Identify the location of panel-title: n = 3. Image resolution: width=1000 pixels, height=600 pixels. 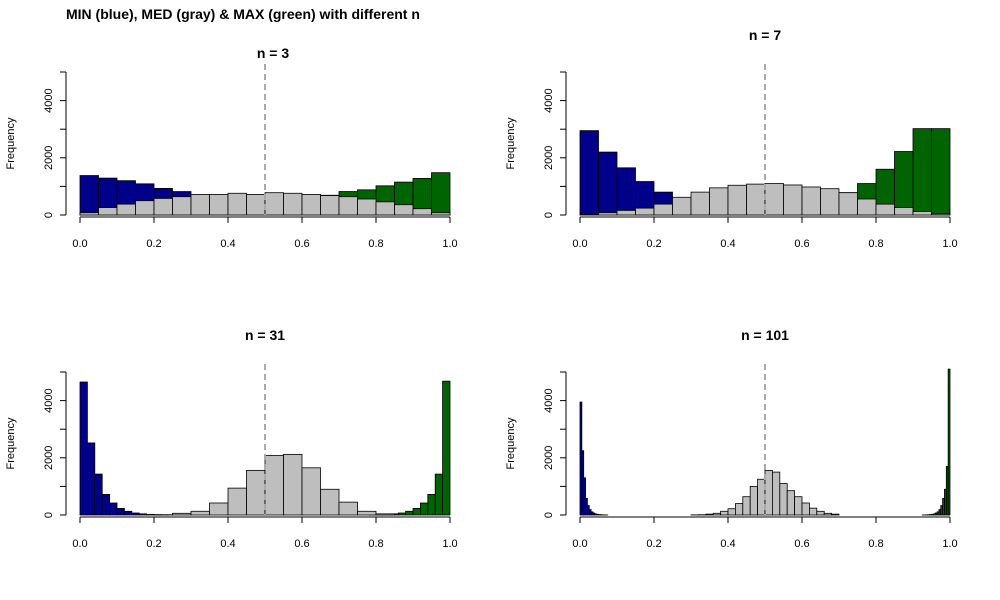
(273, 53).